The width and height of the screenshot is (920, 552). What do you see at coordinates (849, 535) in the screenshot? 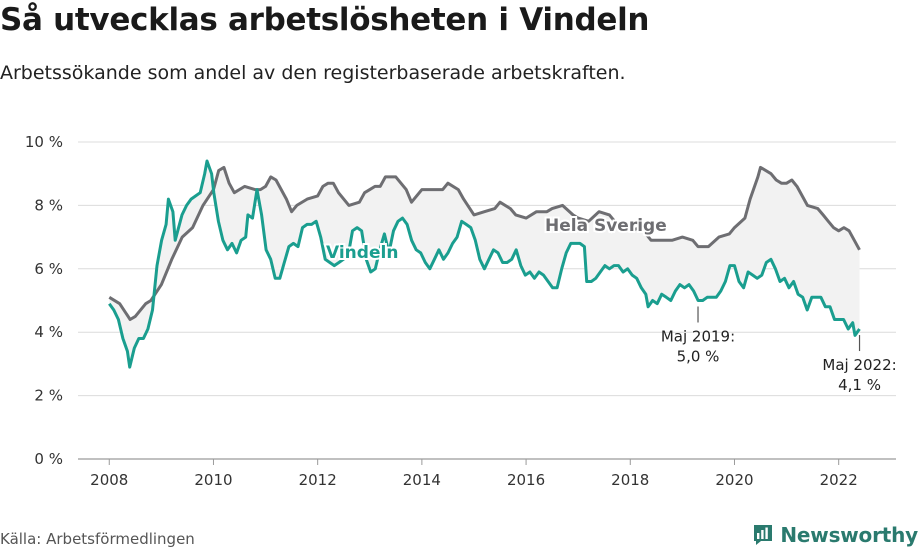
I see `brand-name: Newsworthy` at bounding box center [849, 535].